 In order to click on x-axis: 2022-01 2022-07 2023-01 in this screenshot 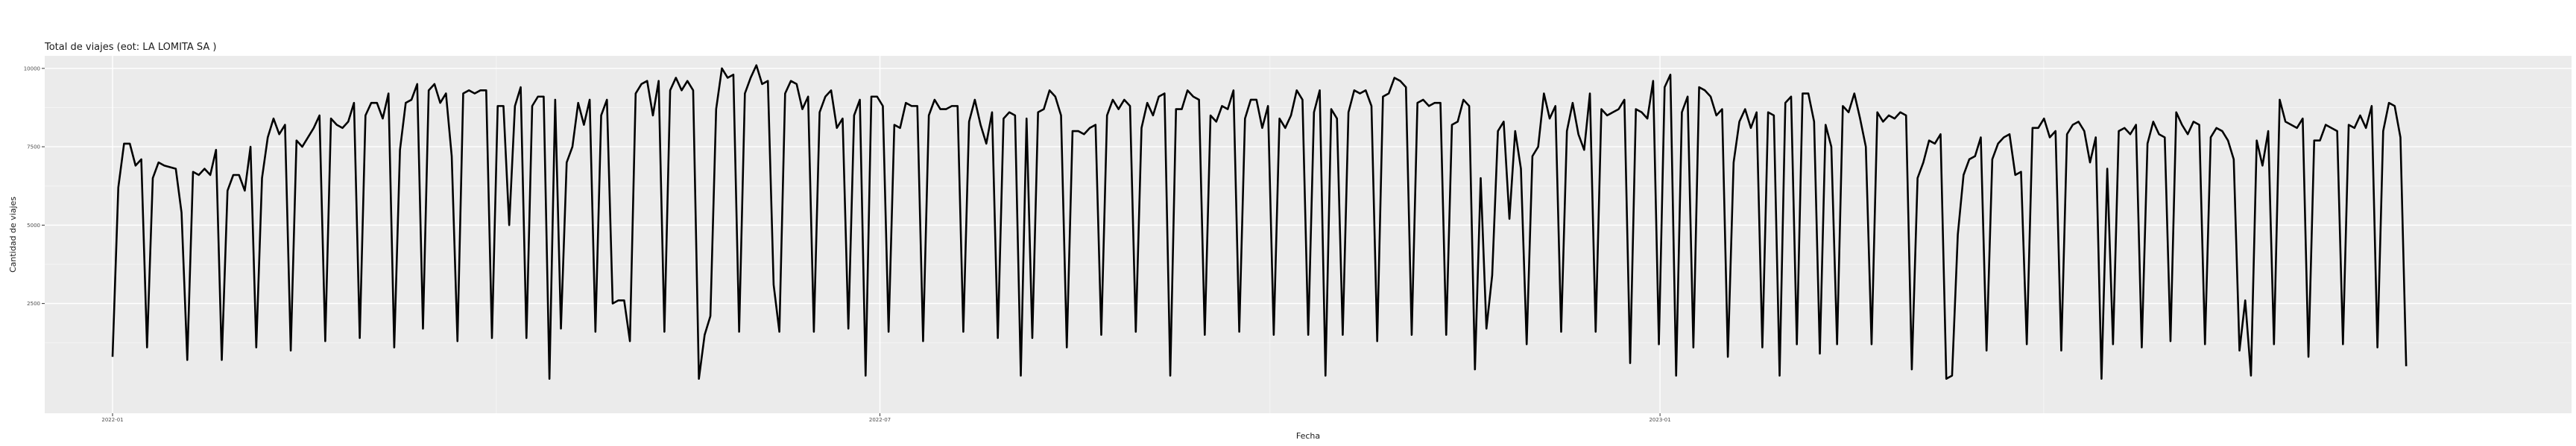, I will do `click(886, 418)`.